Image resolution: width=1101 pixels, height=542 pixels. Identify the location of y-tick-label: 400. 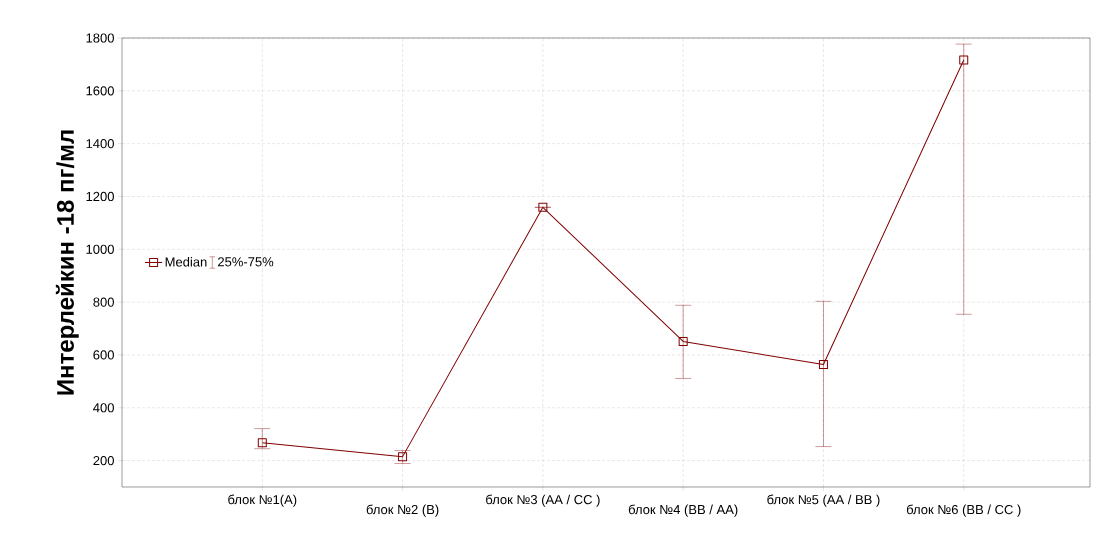
(103, 408).